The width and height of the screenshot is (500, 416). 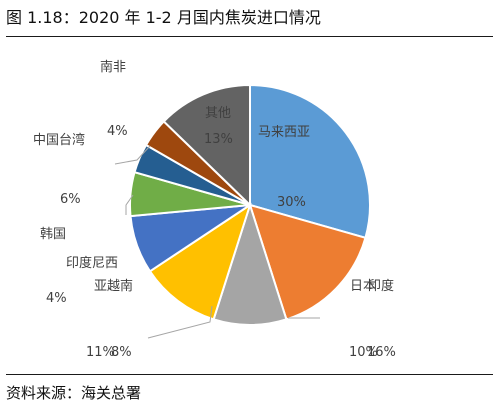 What do you see at coordinates (249, 374) in the screenshot?
I see `source-rule` at bounding box center [249, 374].